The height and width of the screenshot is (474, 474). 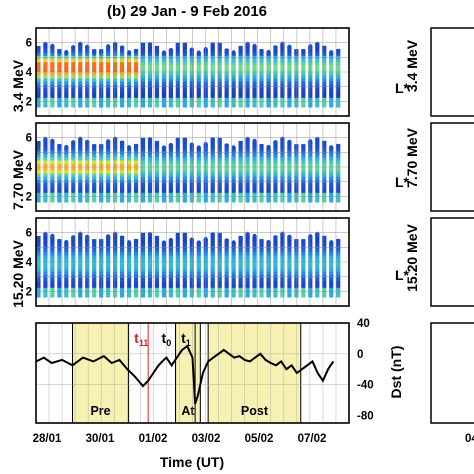 I want to click on y-tick-label: 2, so click(x=29, y=197).